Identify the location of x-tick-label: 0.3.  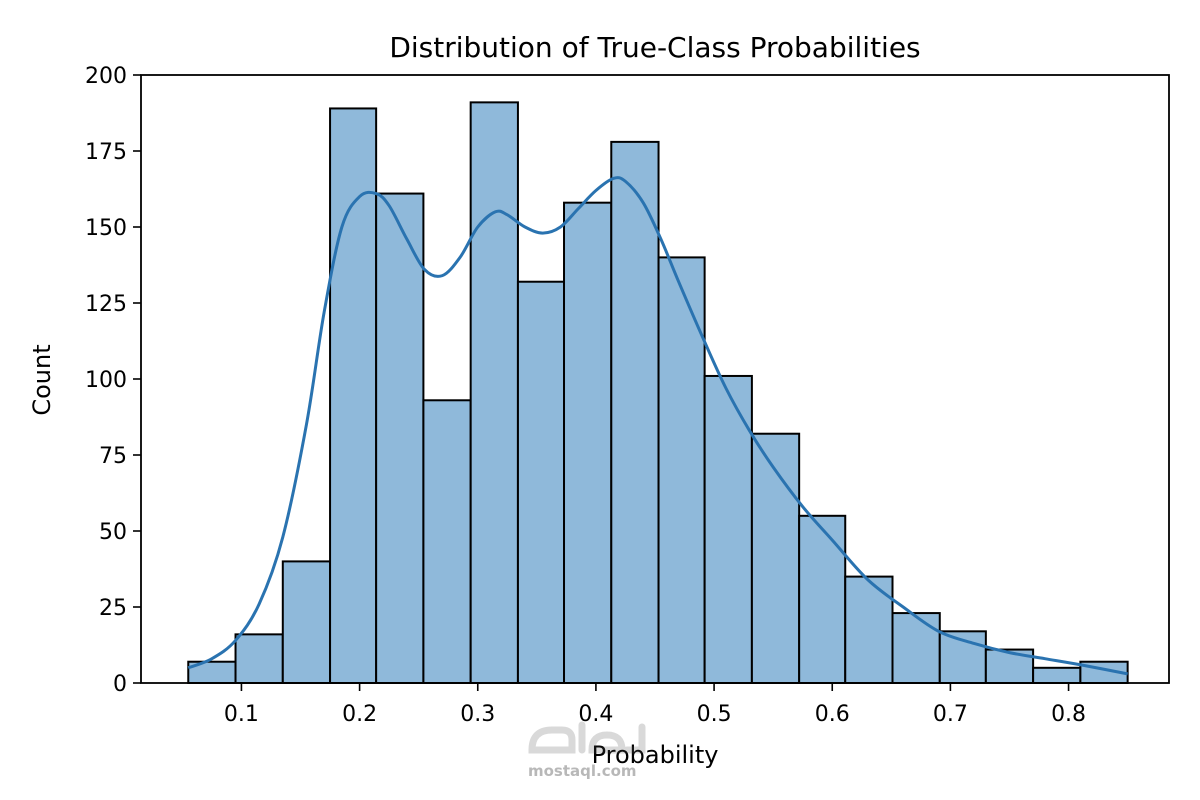
(477, 714).